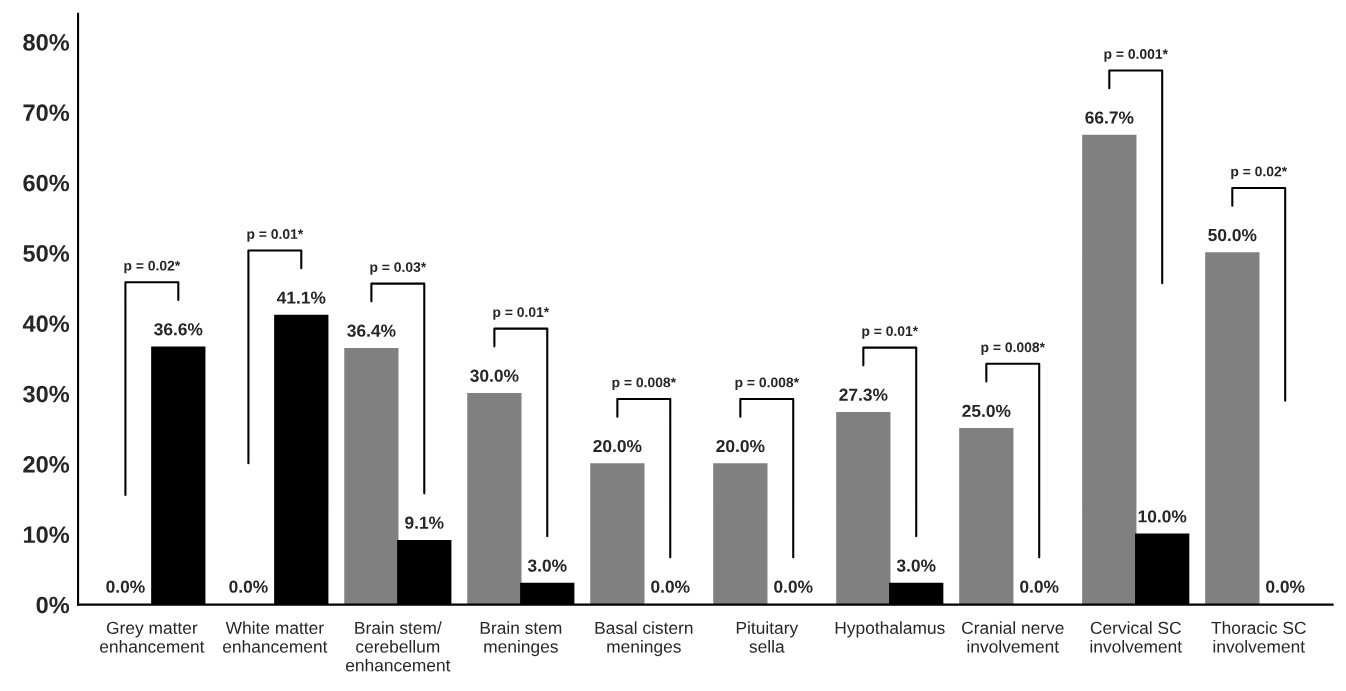  I want to click on x-tick-label: Brain stem meninges, so click(521, 639).